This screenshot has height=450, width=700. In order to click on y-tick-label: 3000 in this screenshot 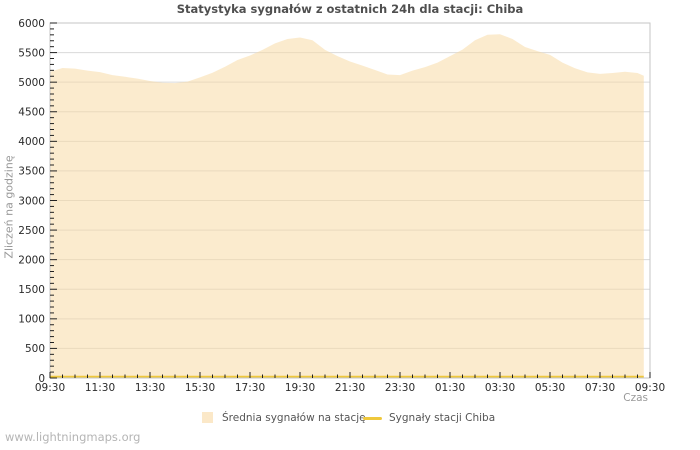, I will do `click(31, 201)`.